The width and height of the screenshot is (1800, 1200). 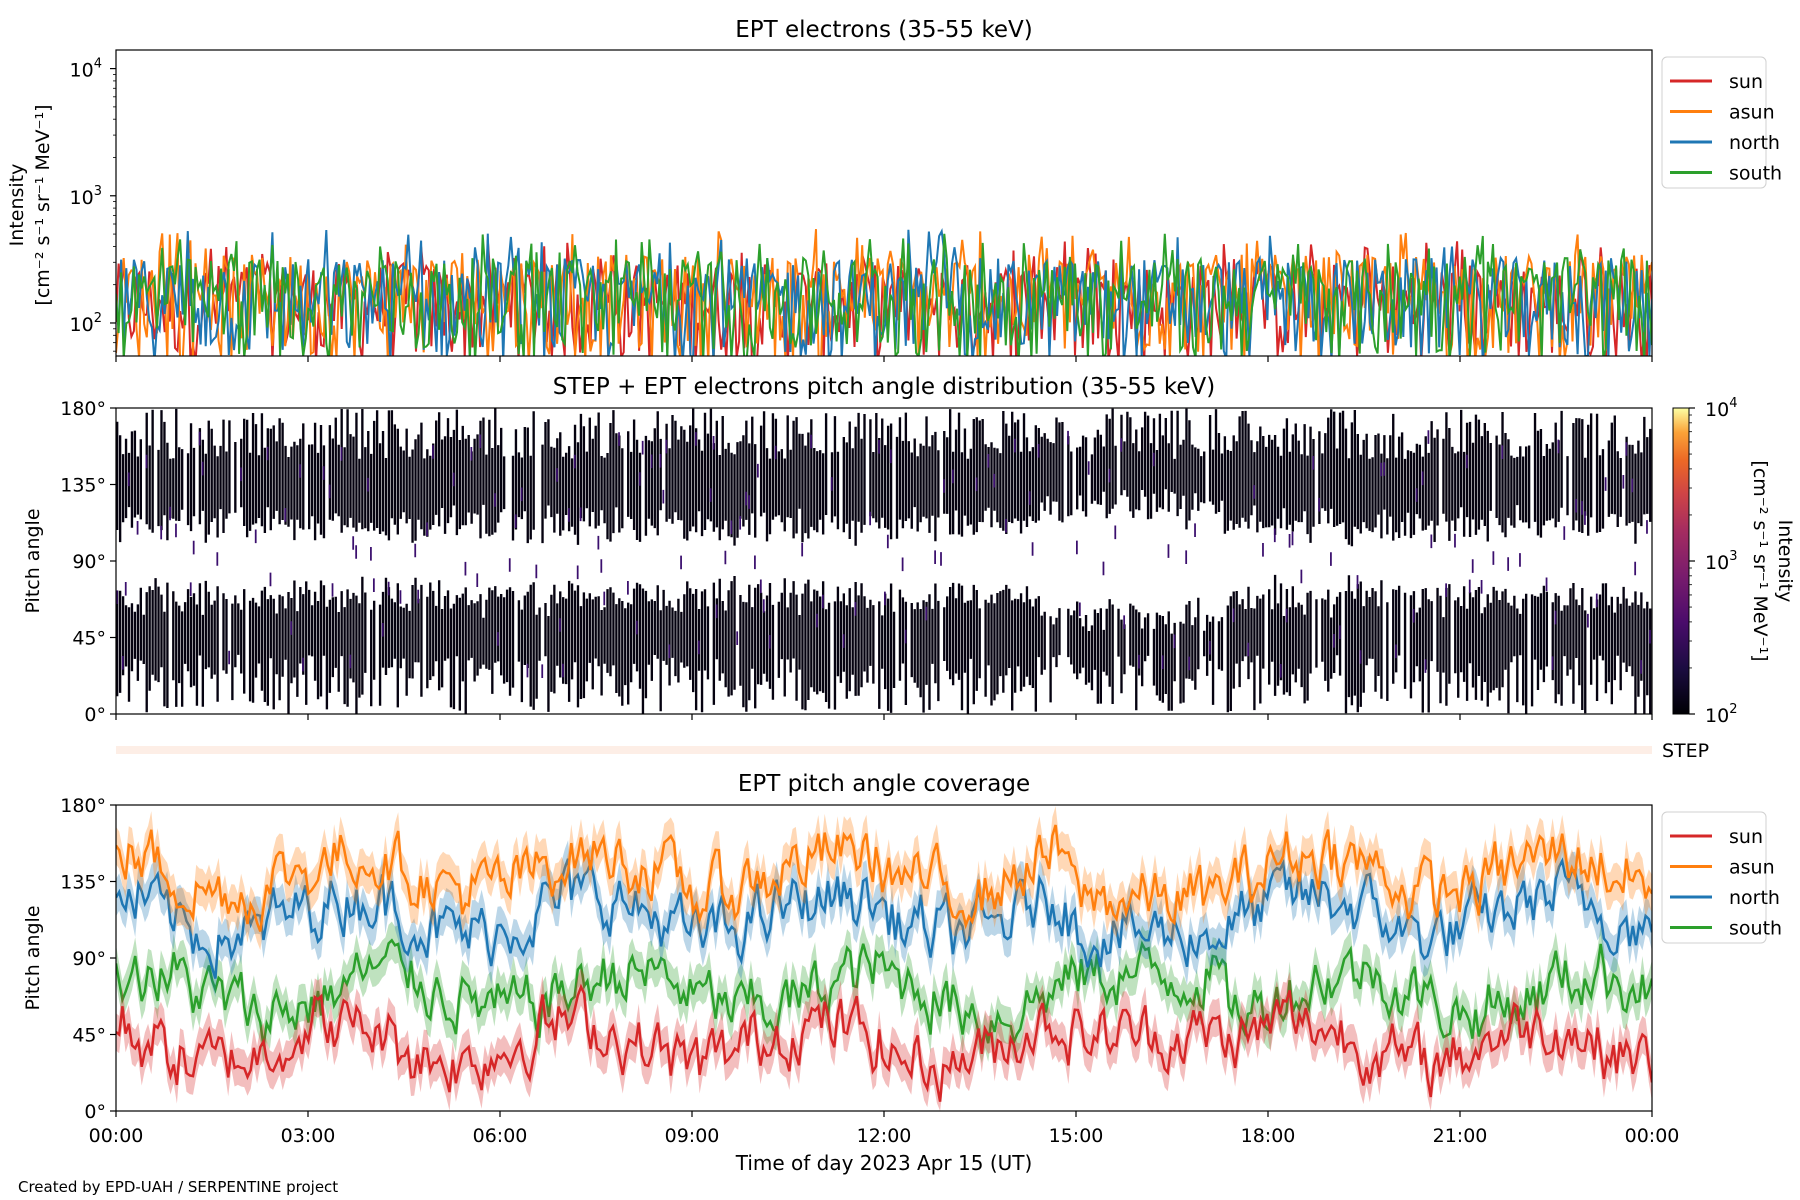 What do you see at coordinates (1460, 1136) in the screenshot?
I see `x-tick-label: 21:00` at bounding box center [1460, 1136].